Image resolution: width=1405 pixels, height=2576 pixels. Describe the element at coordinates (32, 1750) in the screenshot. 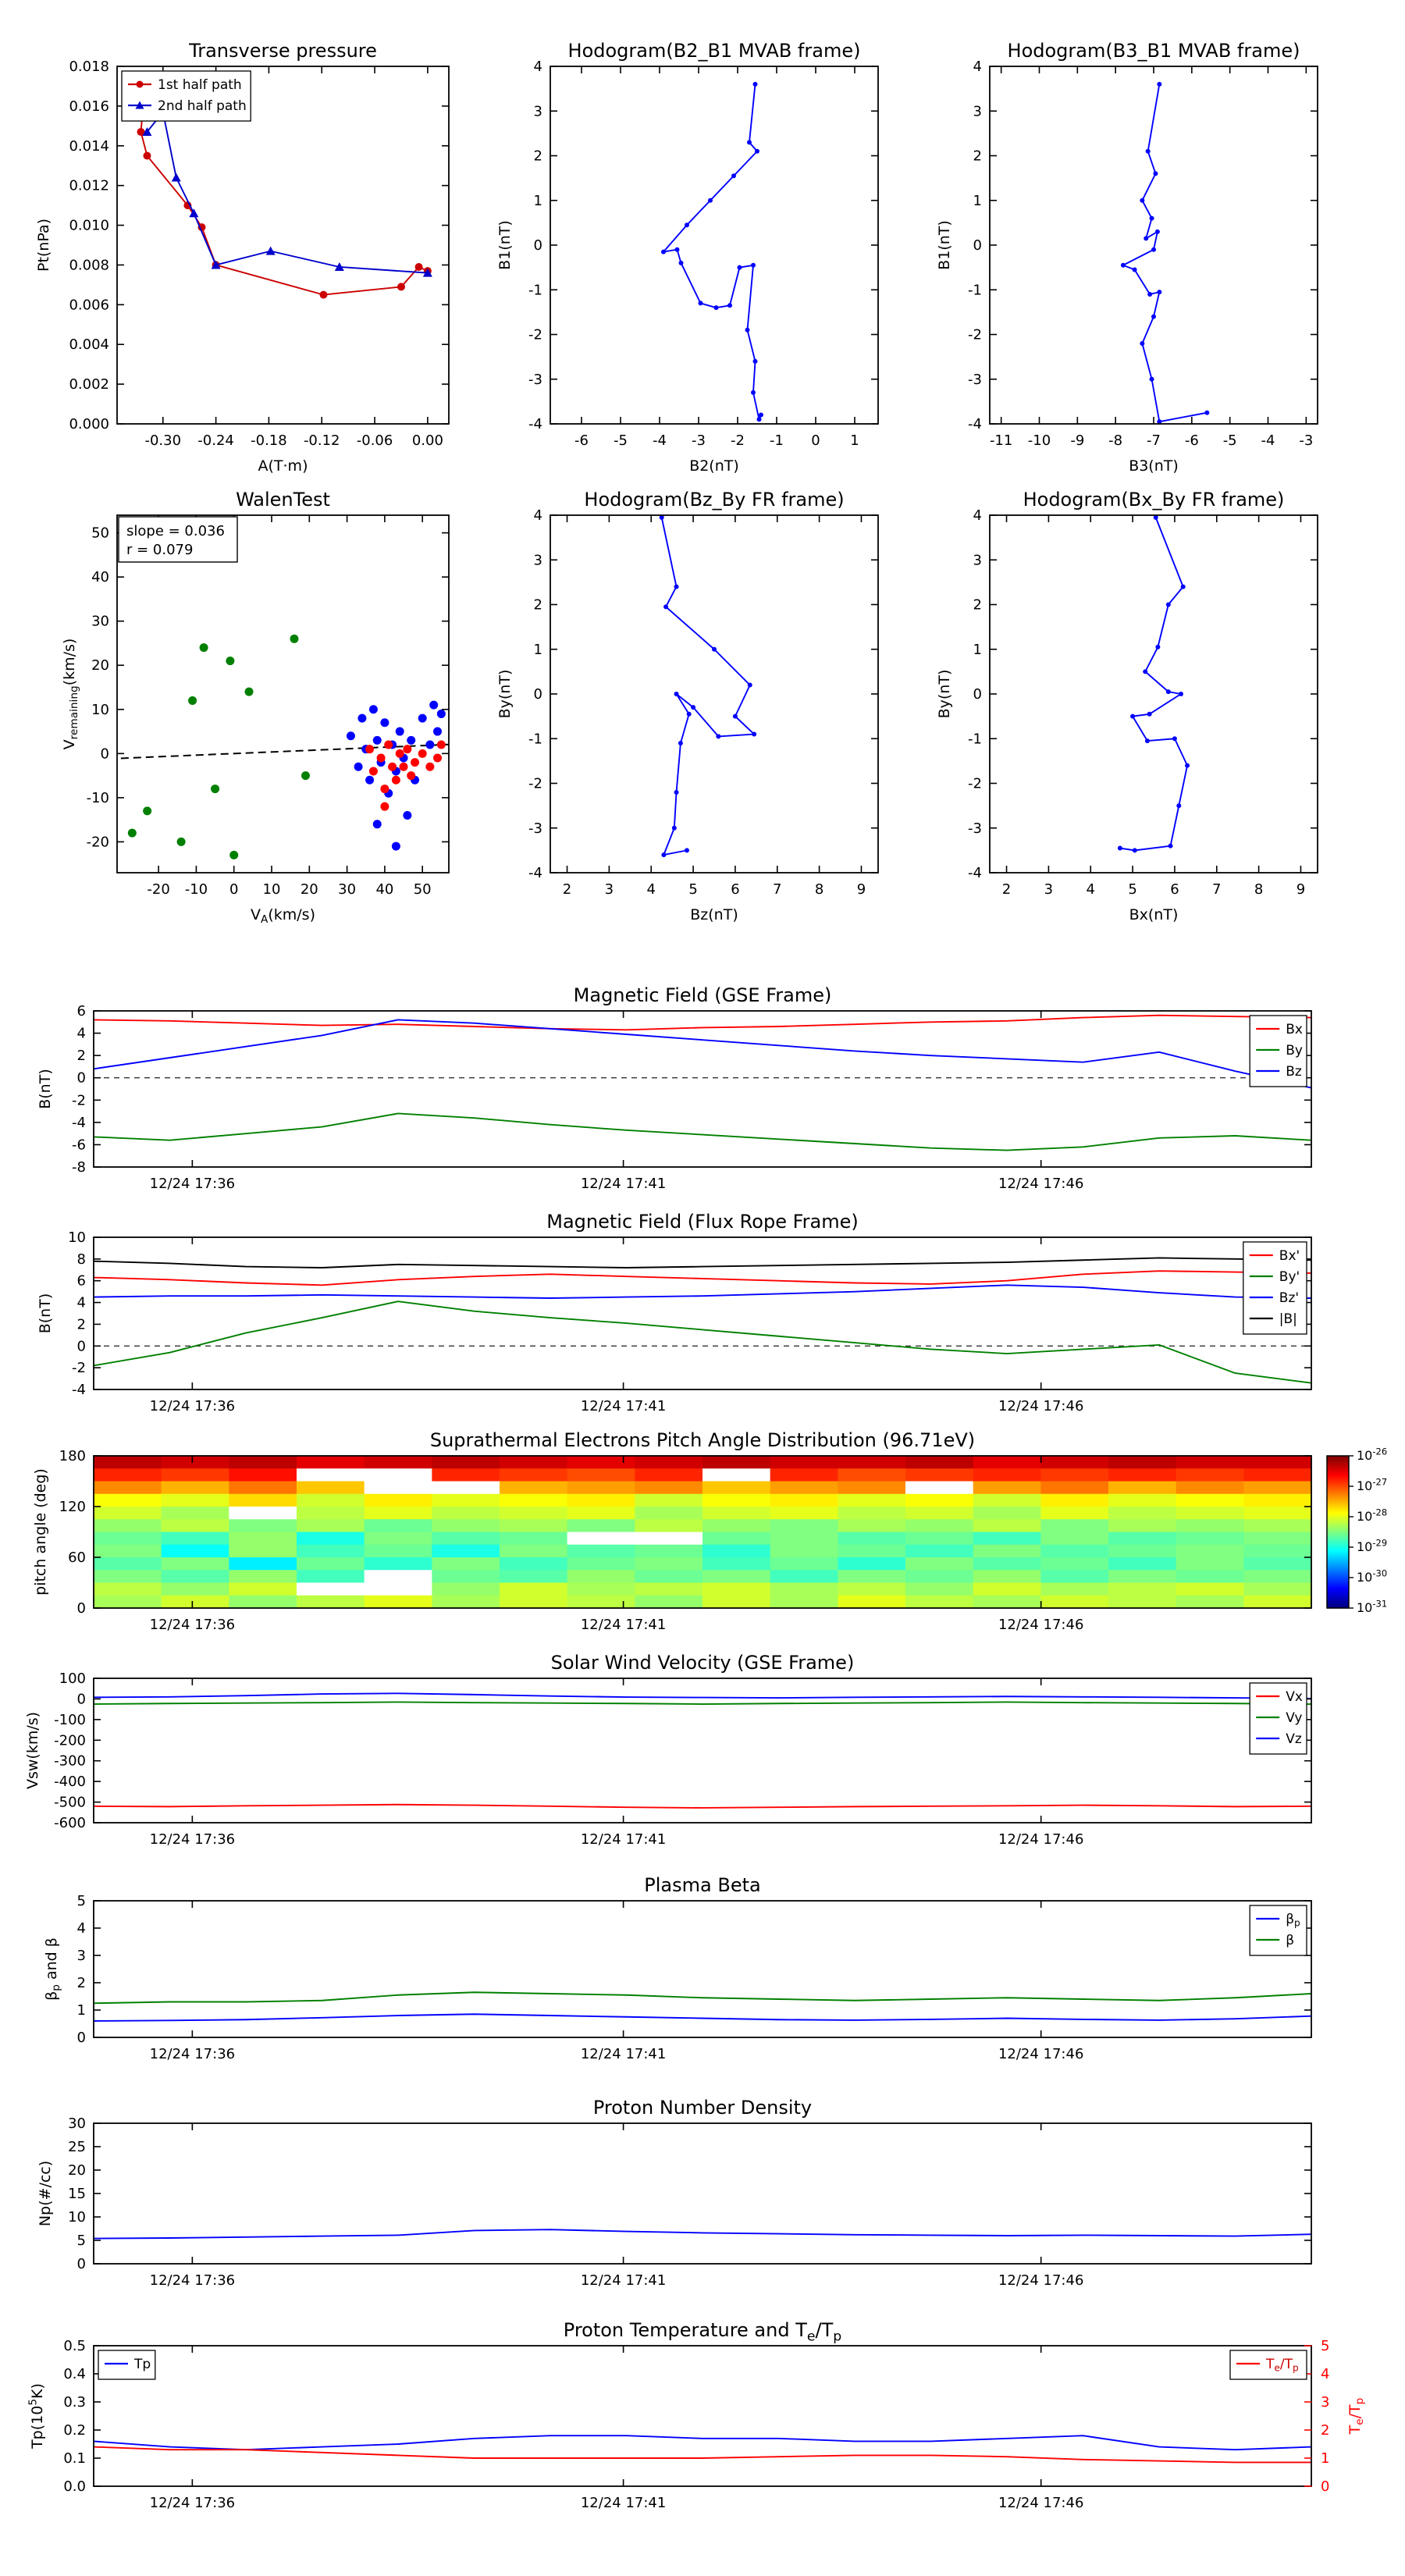

I see `svg-text: Vsw(km/s)` at that location.